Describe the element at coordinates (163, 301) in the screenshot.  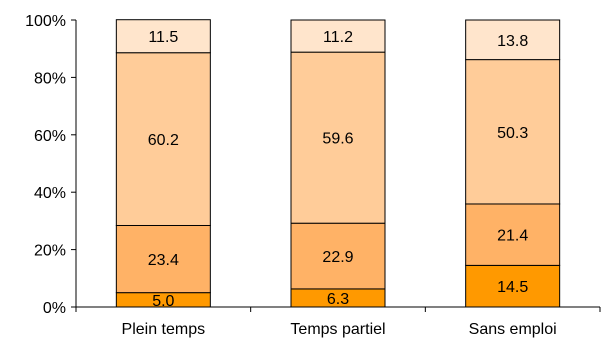
I see `data-label: 5.0` at that location.